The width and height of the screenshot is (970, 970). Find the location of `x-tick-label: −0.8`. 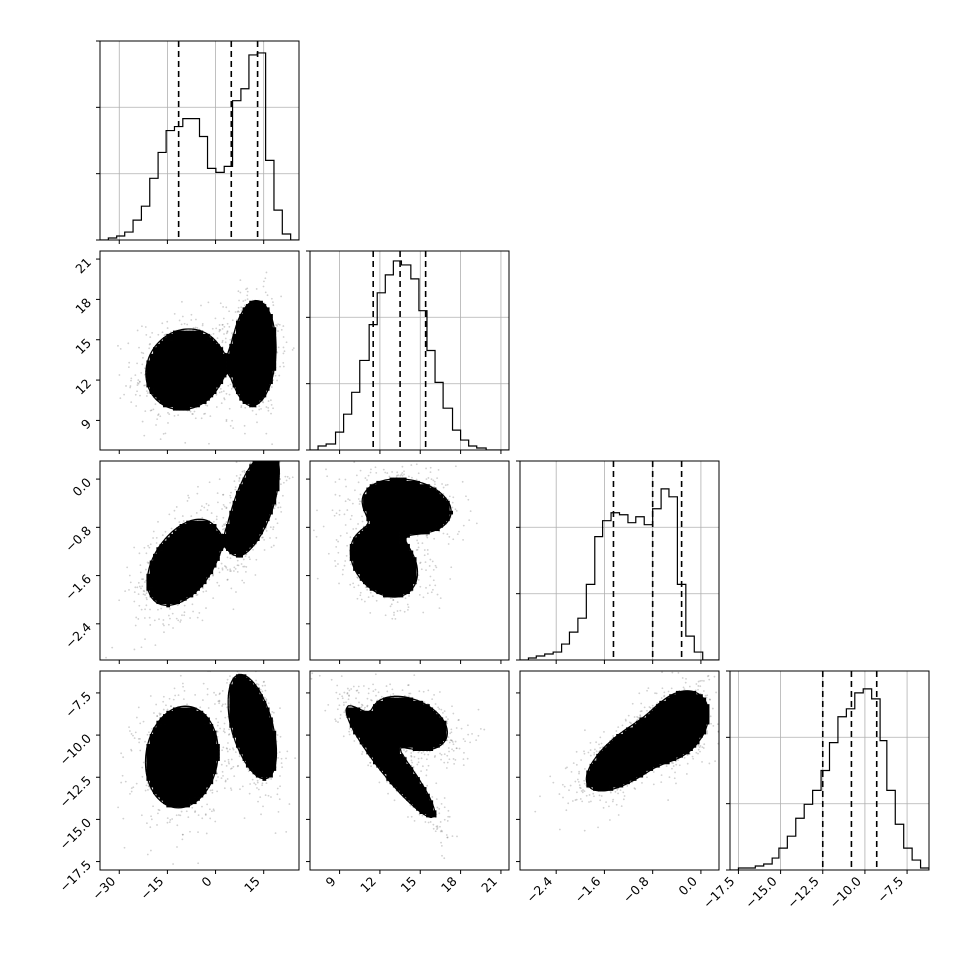

x-tick-label: −0.8 is located at coordinates (636, 889).